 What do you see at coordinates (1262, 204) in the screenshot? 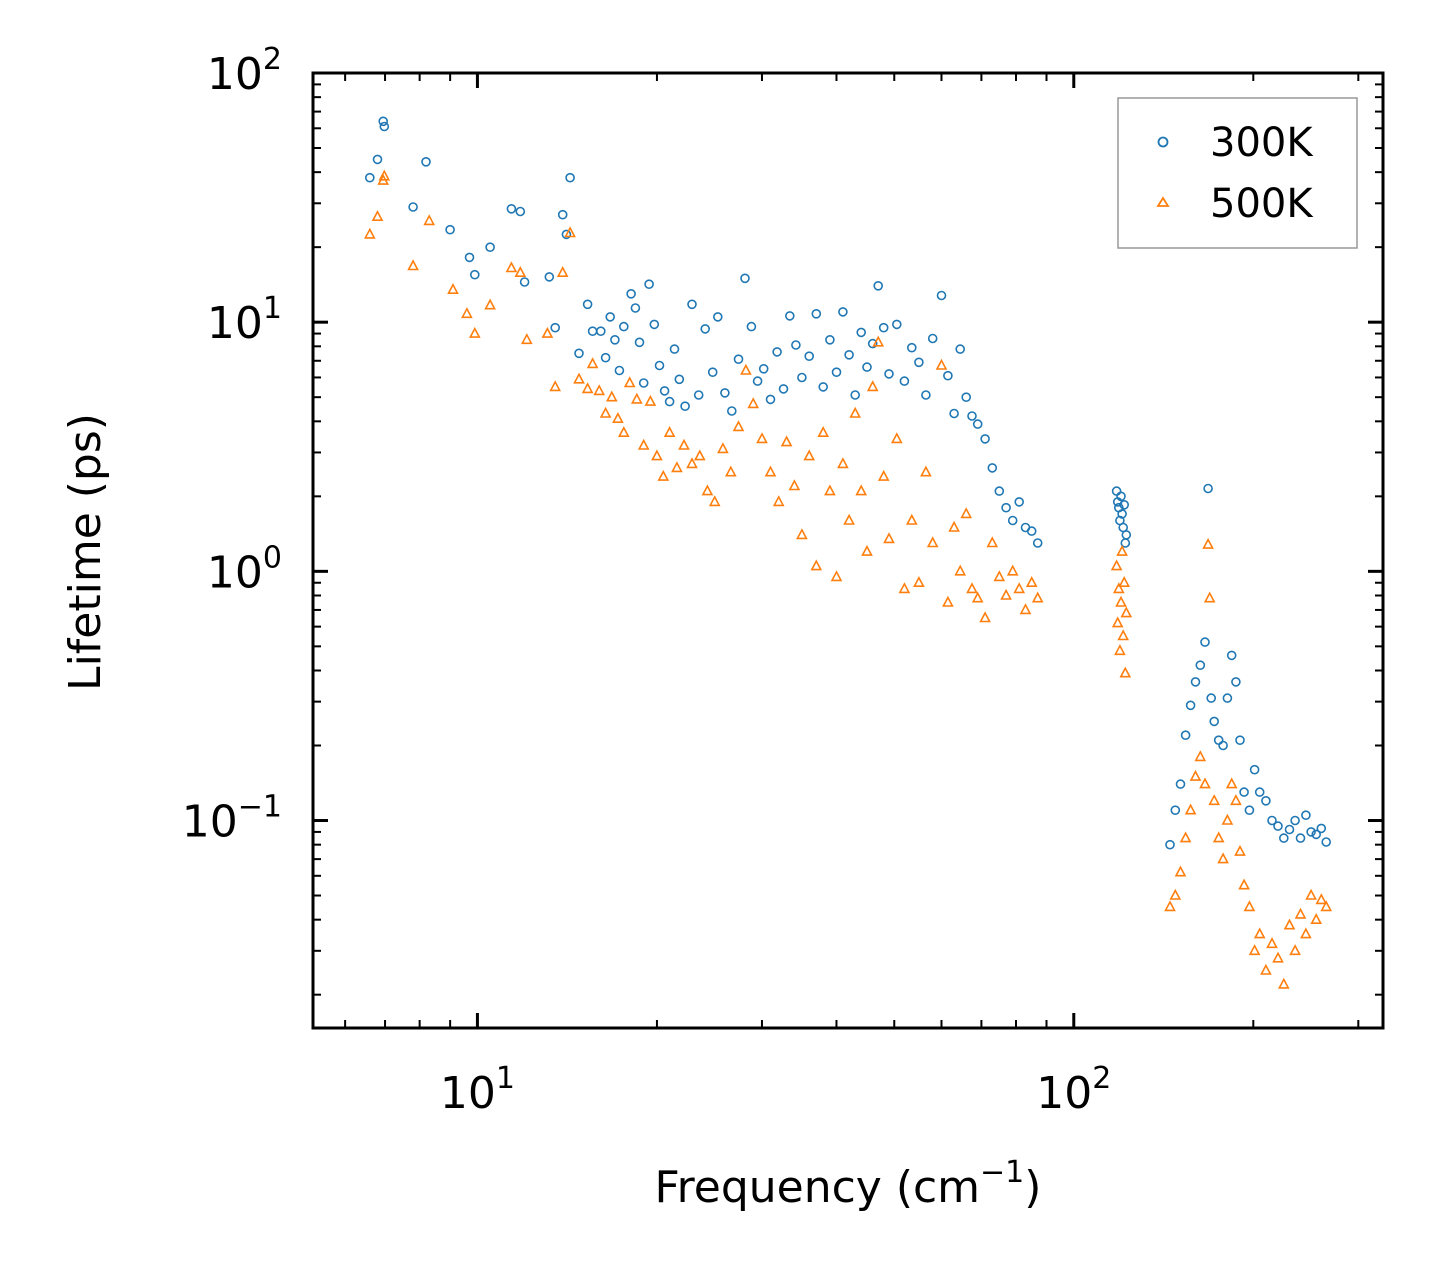
I see `legend-label-500K: 500K` at bounding box center [1262, 204].